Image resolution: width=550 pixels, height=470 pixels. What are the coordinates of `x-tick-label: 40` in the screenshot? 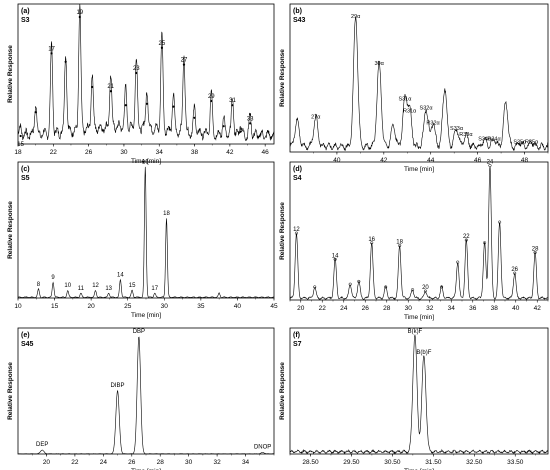 It's located at (238, 306).